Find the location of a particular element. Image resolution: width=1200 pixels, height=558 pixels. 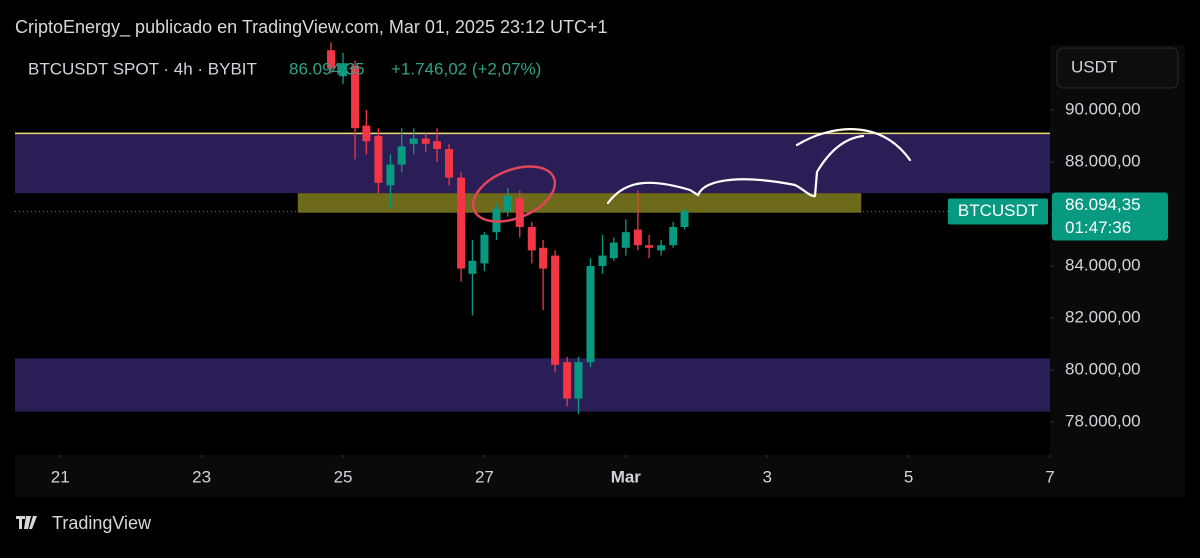

x-tick-label: 21 is located at coordinates (60, 476).